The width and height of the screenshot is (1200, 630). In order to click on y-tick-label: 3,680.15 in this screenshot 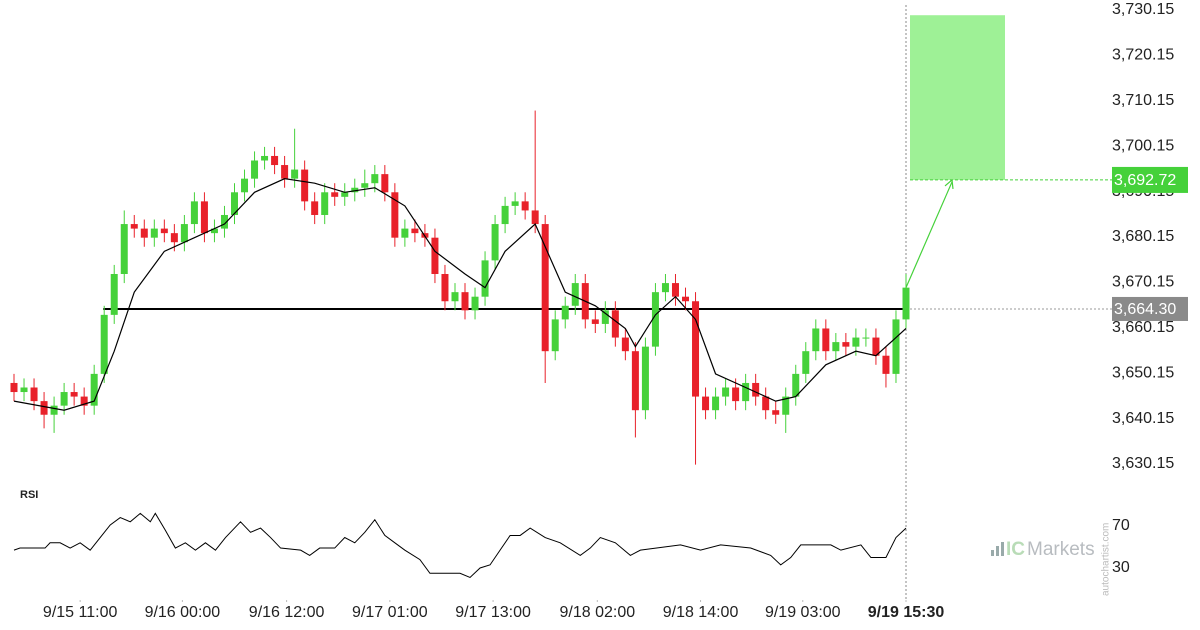, I will do `click(1143, 236)`.